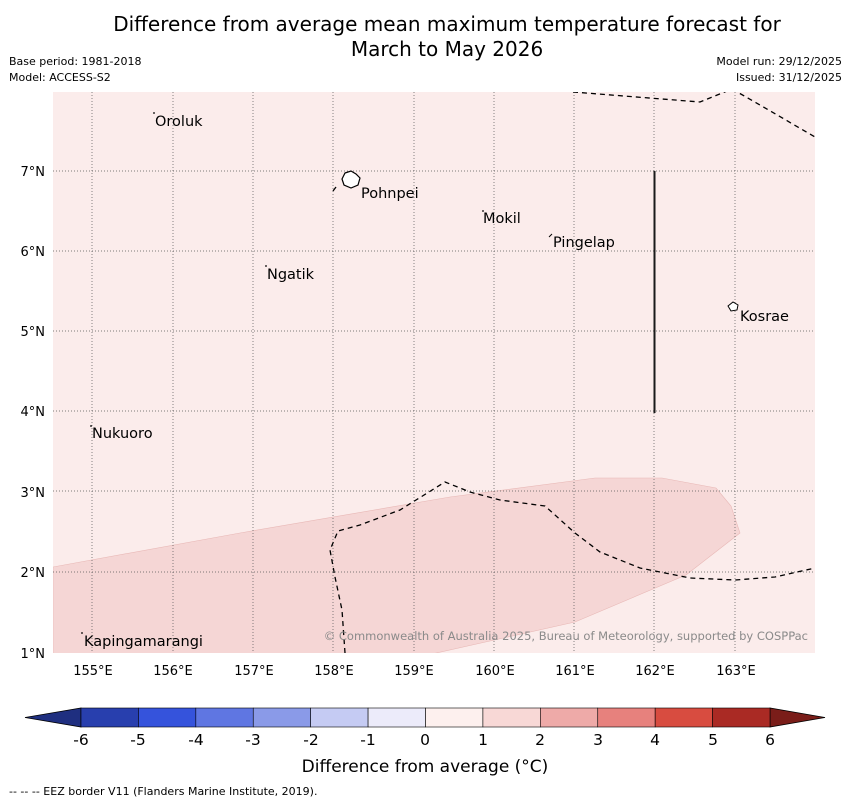 Image resolution: width=850 pixels, height=804 pixels. Describe the element at coordinates (33, 573) in the screenshot. I see `lat-label: 2°N` at that location.